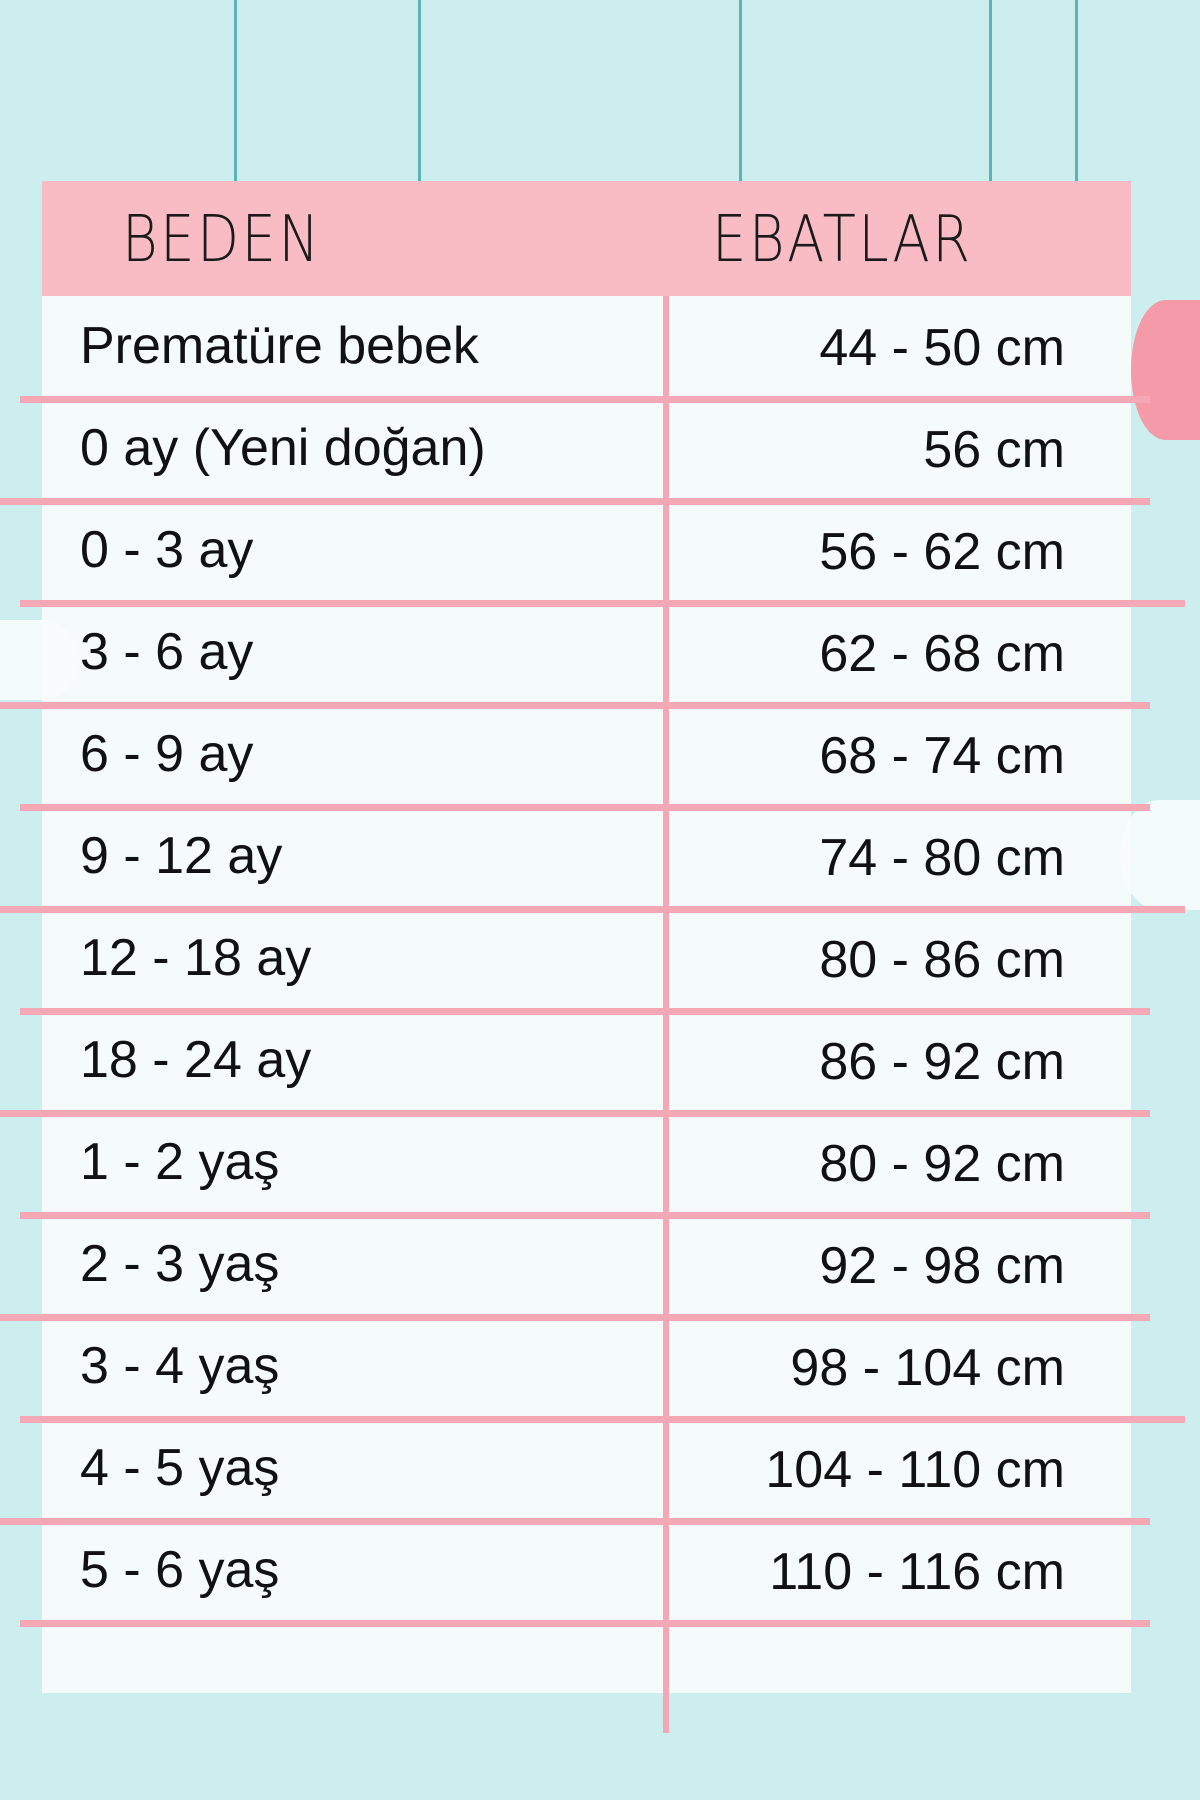  I want to click on table-row: 9 - 12 ay 74 - 80 cm, so click(586, 857).